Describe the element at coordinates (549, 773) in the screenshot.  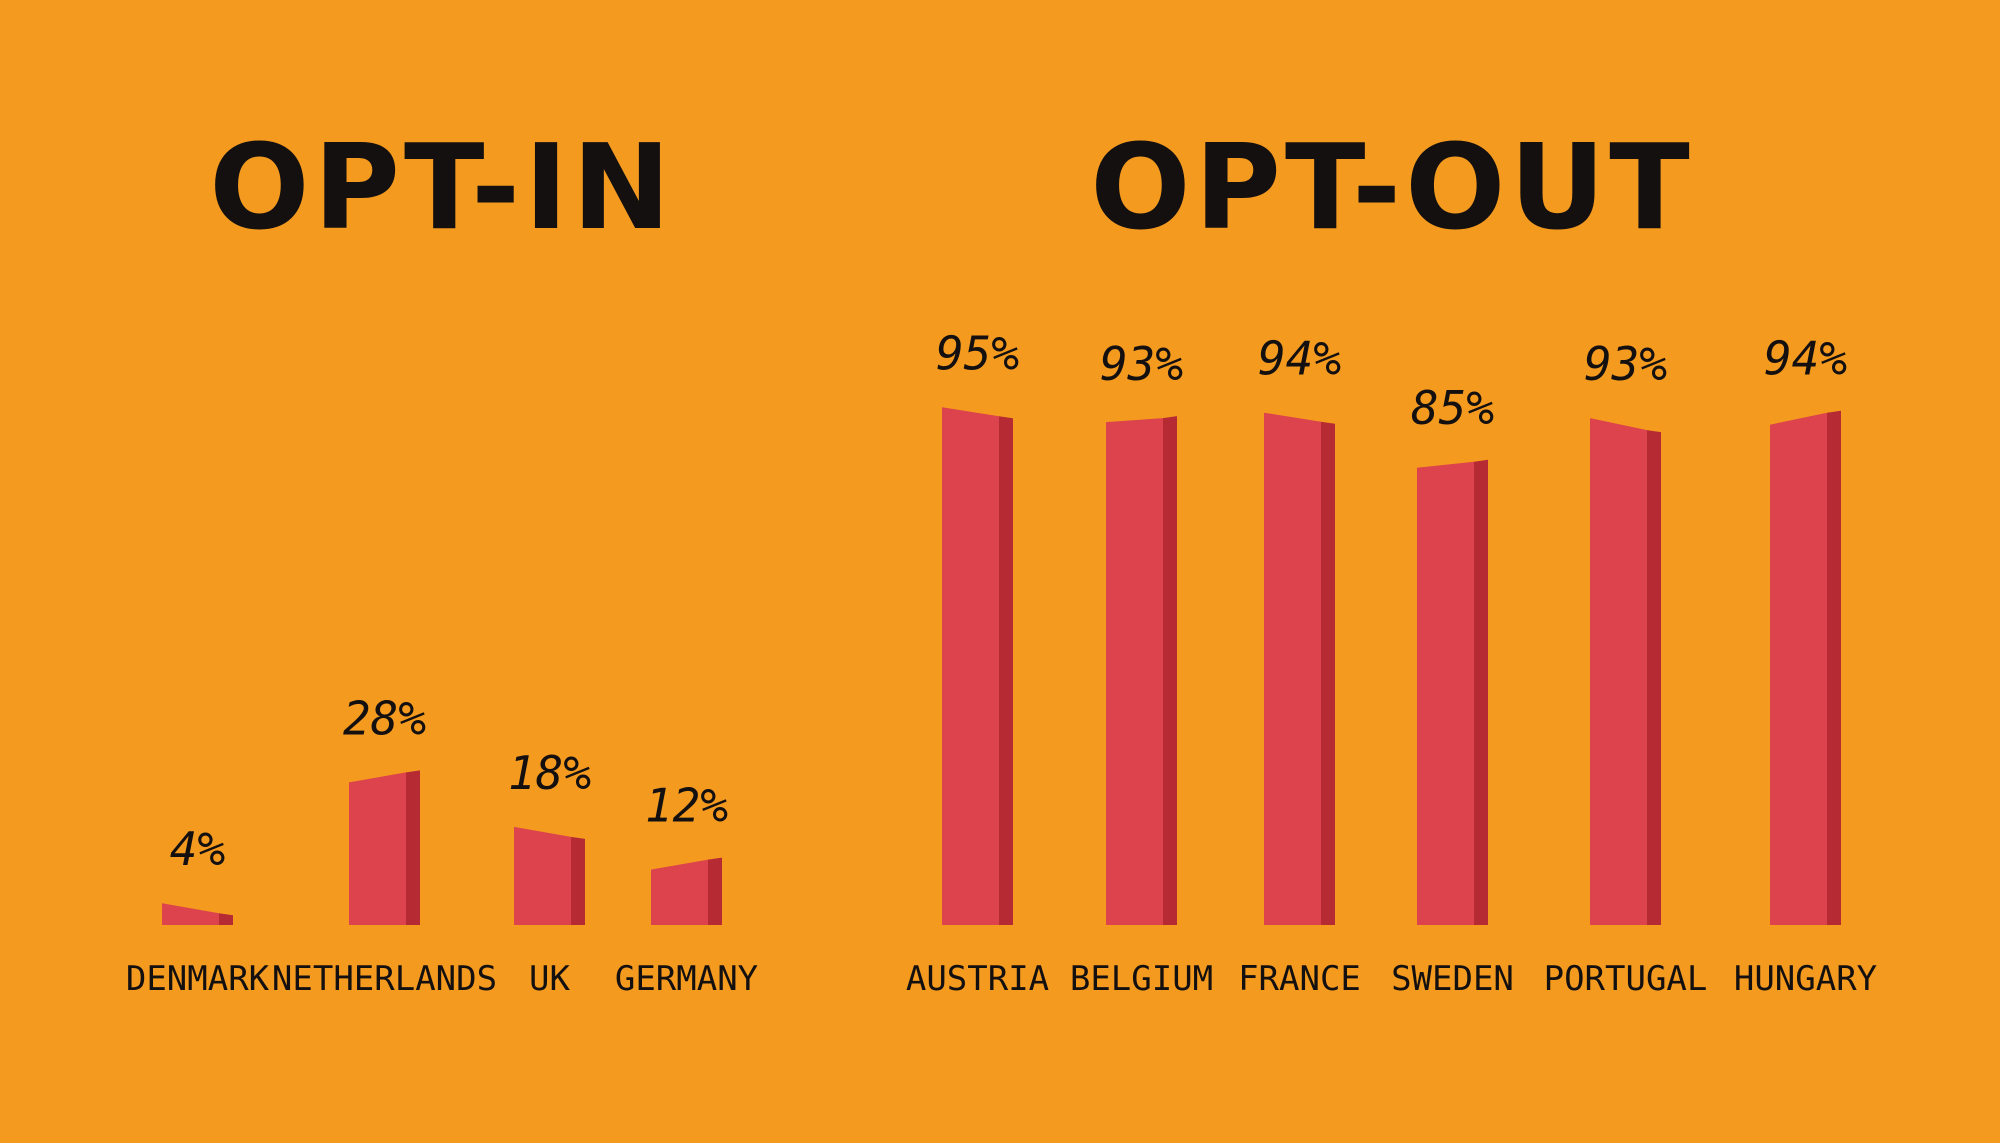
I see `value-label-uk: 18%` at that location.